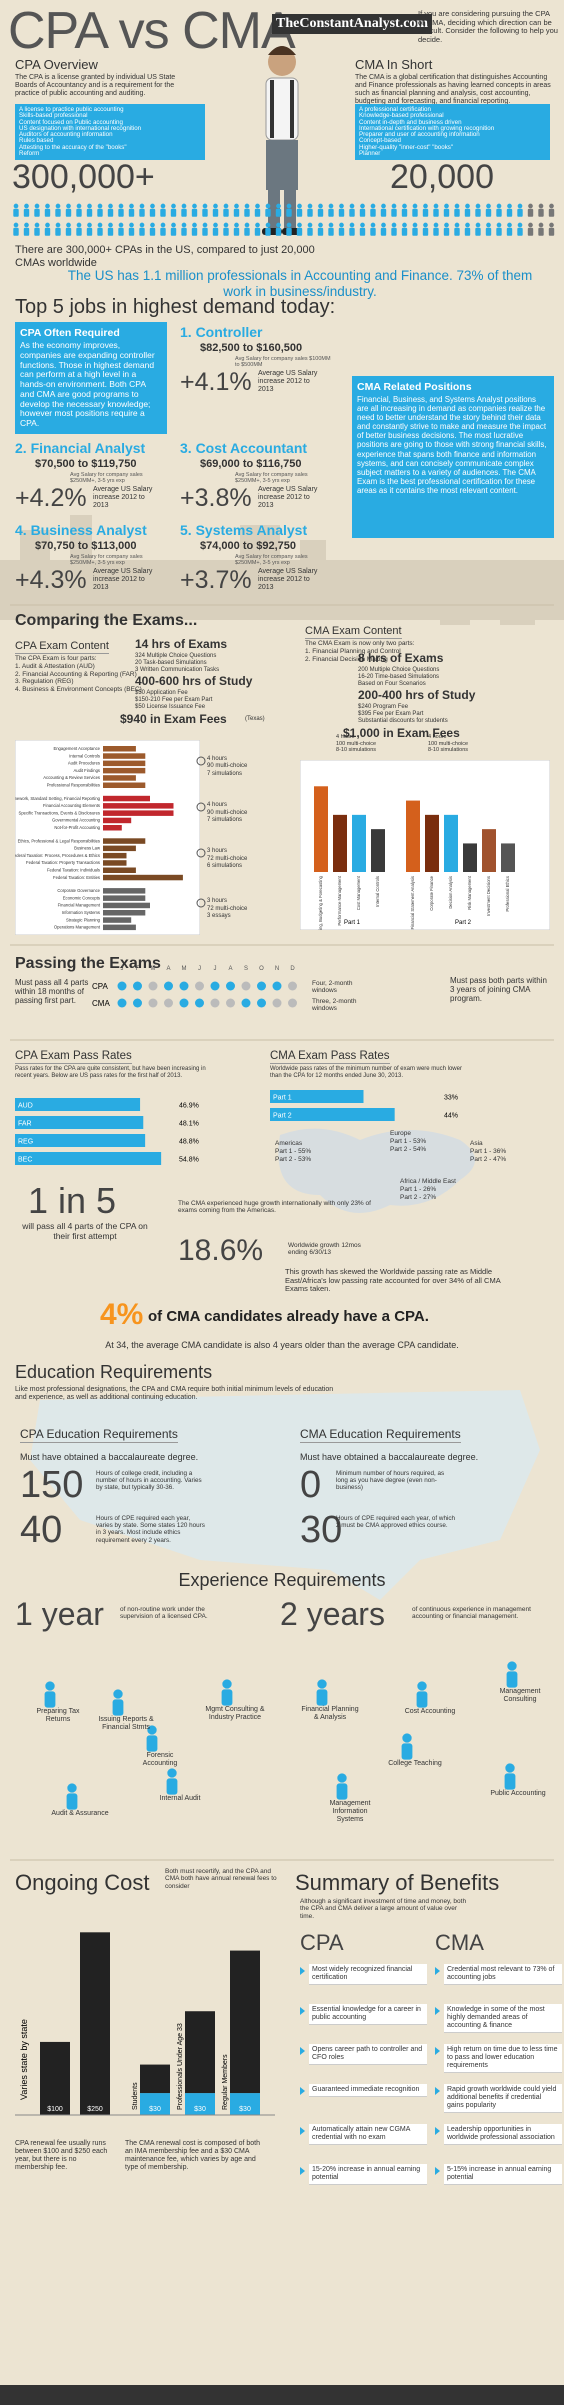 This screenshot has width=564, height=2405. Describe the element at coordinates (225, 773) in the screenshot. I see `exam-note: 7 simulations` at that location.